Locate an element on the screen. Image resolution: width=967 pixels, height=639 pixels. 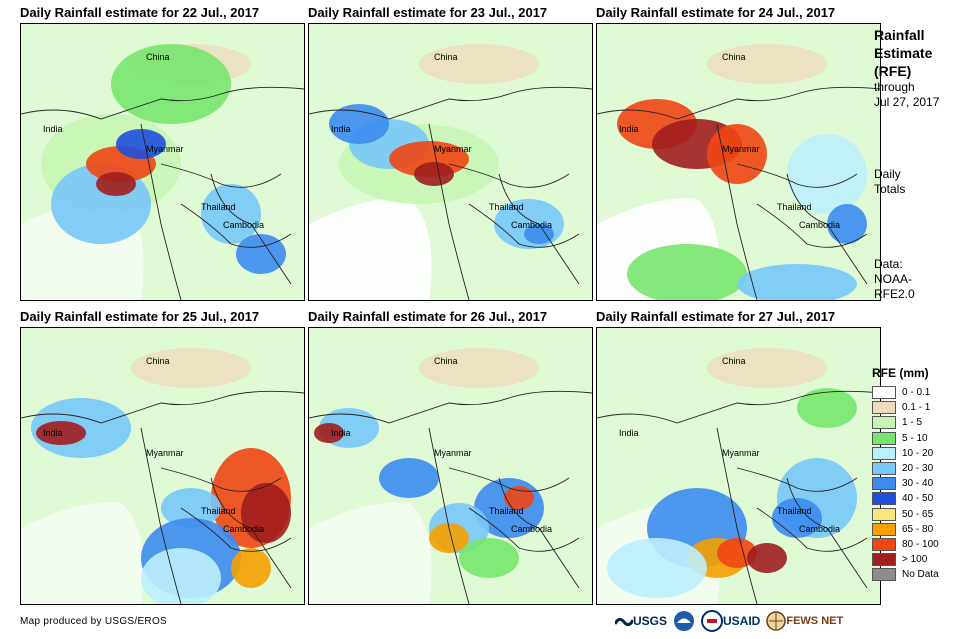
usgs-logo: USGS is located at coordinates (641, 621).